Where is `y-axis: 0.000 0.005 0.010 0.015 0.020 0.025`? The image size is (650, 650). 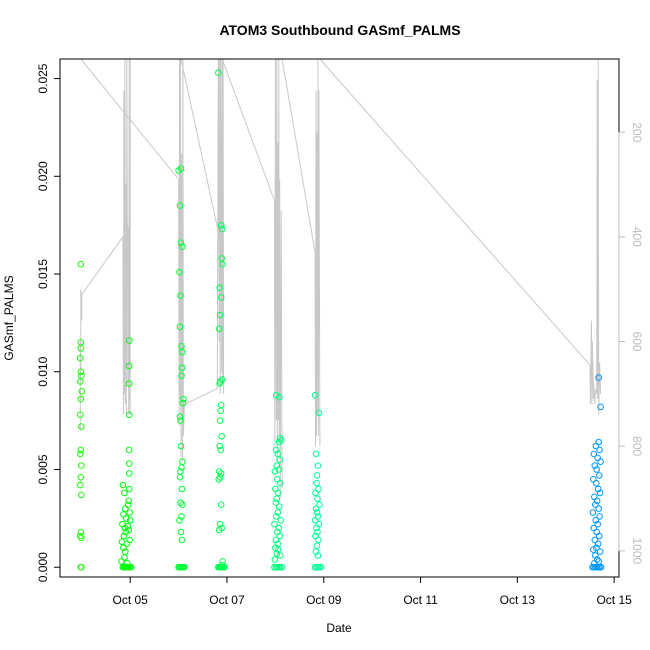 y-axis: 0.000 0.005 0.010 0.015 0.020 0.025 is located at coordinates (48, 322).